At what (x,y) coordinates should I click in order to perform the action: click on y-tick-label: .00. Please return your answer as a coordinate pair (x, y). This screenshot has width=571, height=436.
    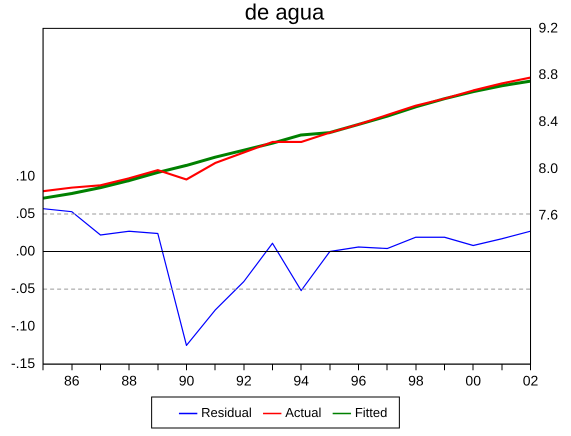
    Looking at the image, I should click on (26, 250).